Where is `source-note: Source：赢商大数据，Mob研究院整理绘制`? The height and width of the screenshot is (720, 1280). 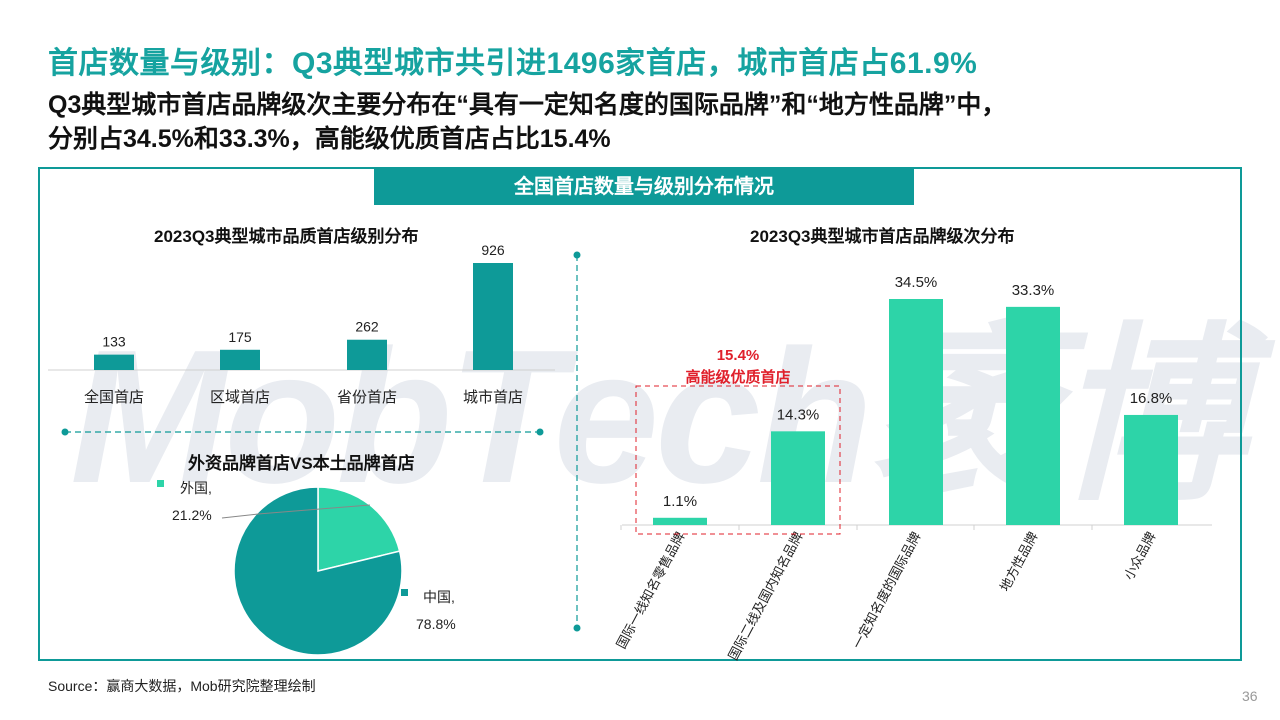
source-note: Source：赢商大数据，Mob研究院整理绘制 is located at coordinates (182, 686).